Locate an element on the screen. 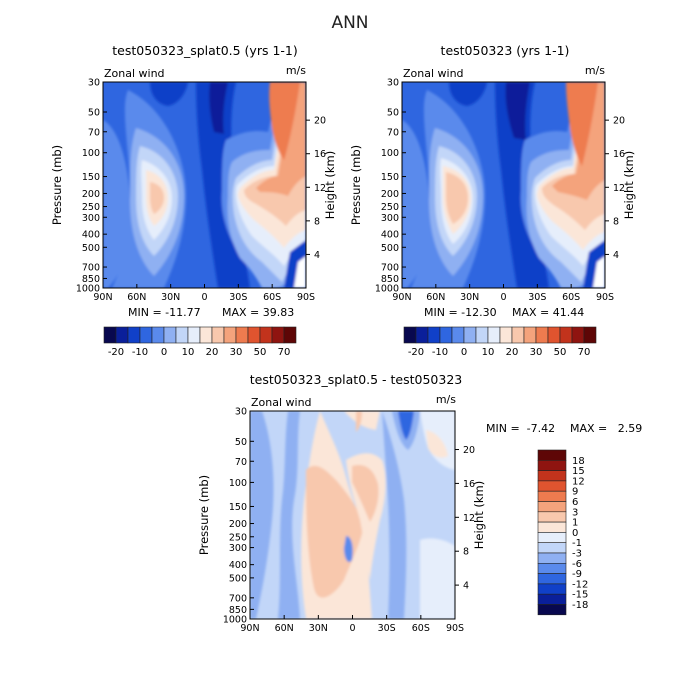 The image size is (700, 700). y-tick-label: 50 is located at coordinates (241, 442).